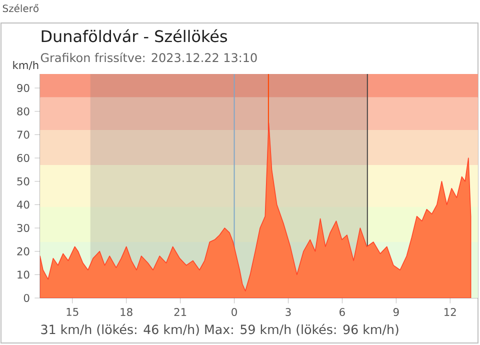 The image size is (480, 345). Describe the element at coordinates (23, 251) in the screenshot. I see `y-tick-label: 20` at that location.